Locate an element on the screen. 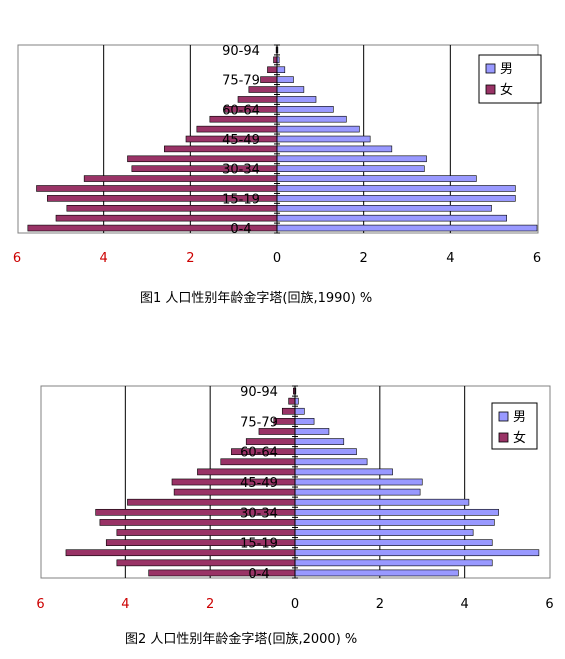 The width and height of the screenshot is (565, 659). legend-box is located at coordinates (510, 79).